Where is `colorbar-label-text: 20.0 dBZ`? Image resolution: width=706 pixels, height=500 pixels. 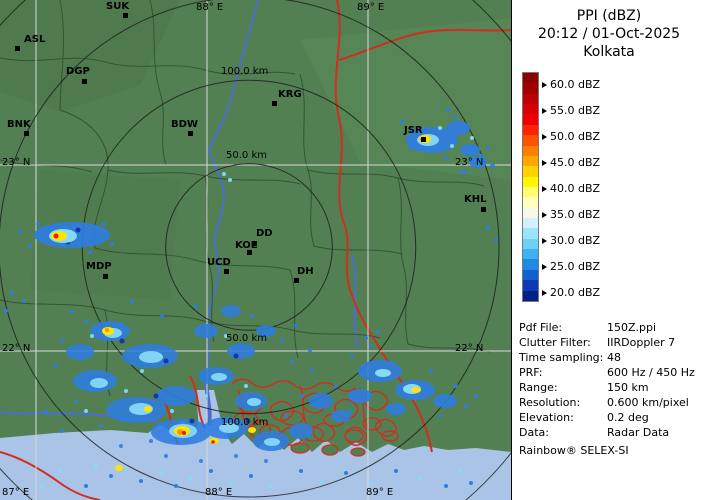
colorbar-label-text: 20.0 dBZ is located at coordinates (575, 292).